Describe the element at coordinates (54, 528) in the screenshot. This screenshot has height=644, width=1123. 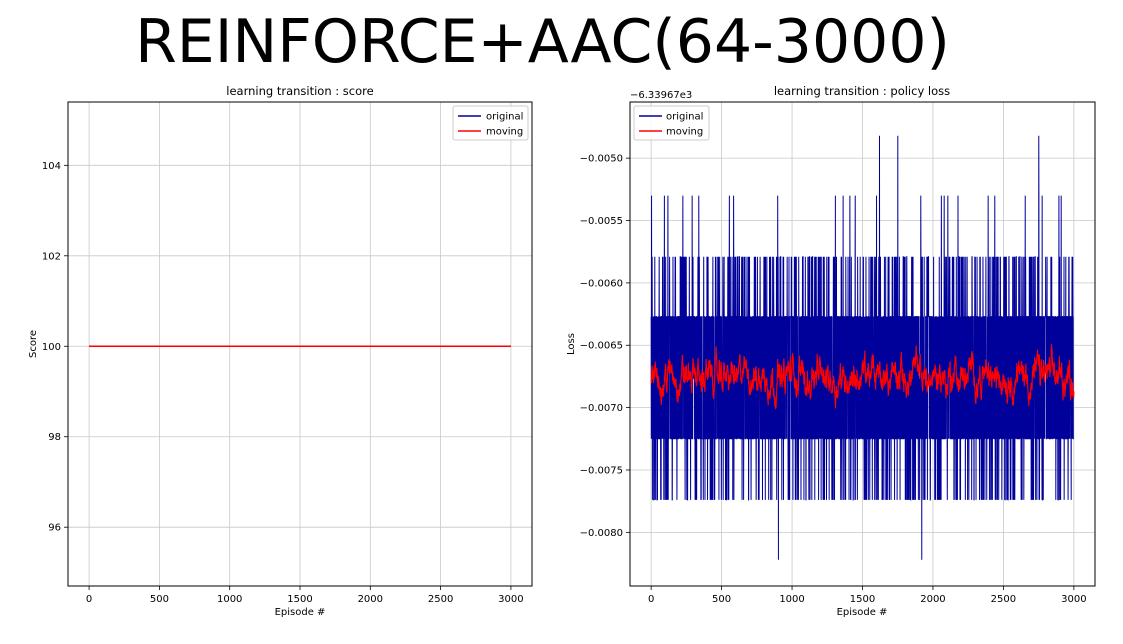
I see `score-y-tick-label: 96` at that location.